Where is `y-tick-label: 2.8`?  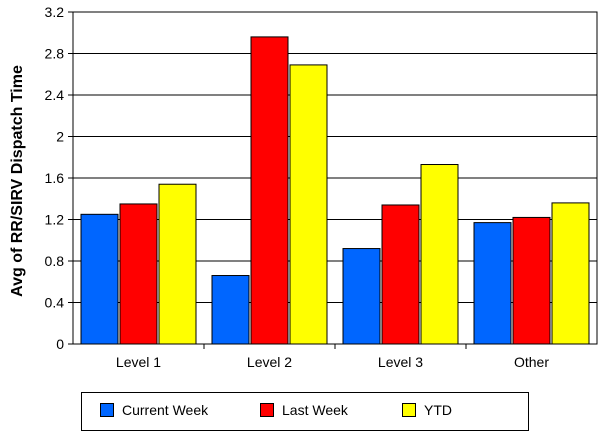
y-tick-label: 2.8 is located at coordinates (55, 54).